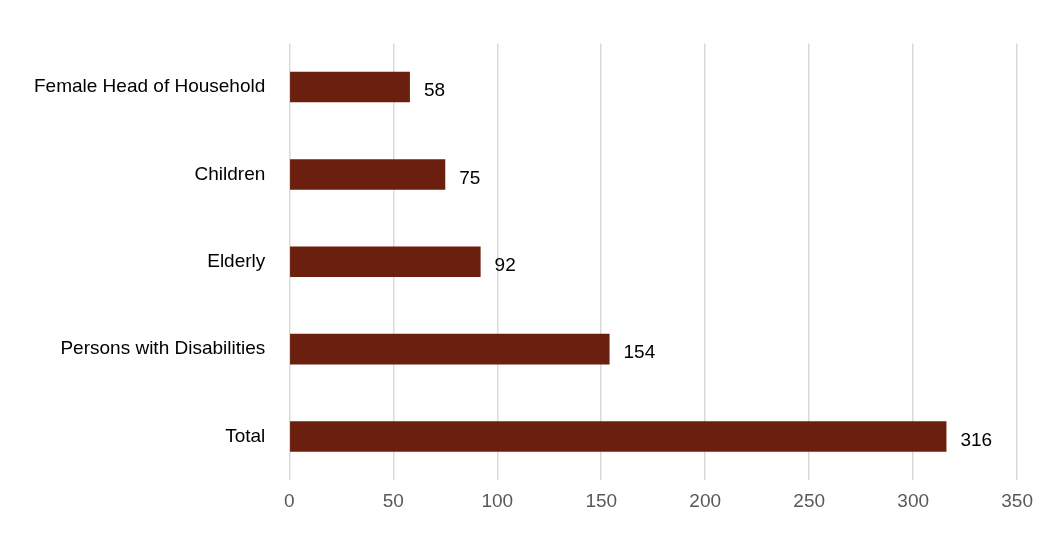 Image resolution: width=1051 pixels, height=535 pixels. I want to click on data-label: 92, so click(505, 265).